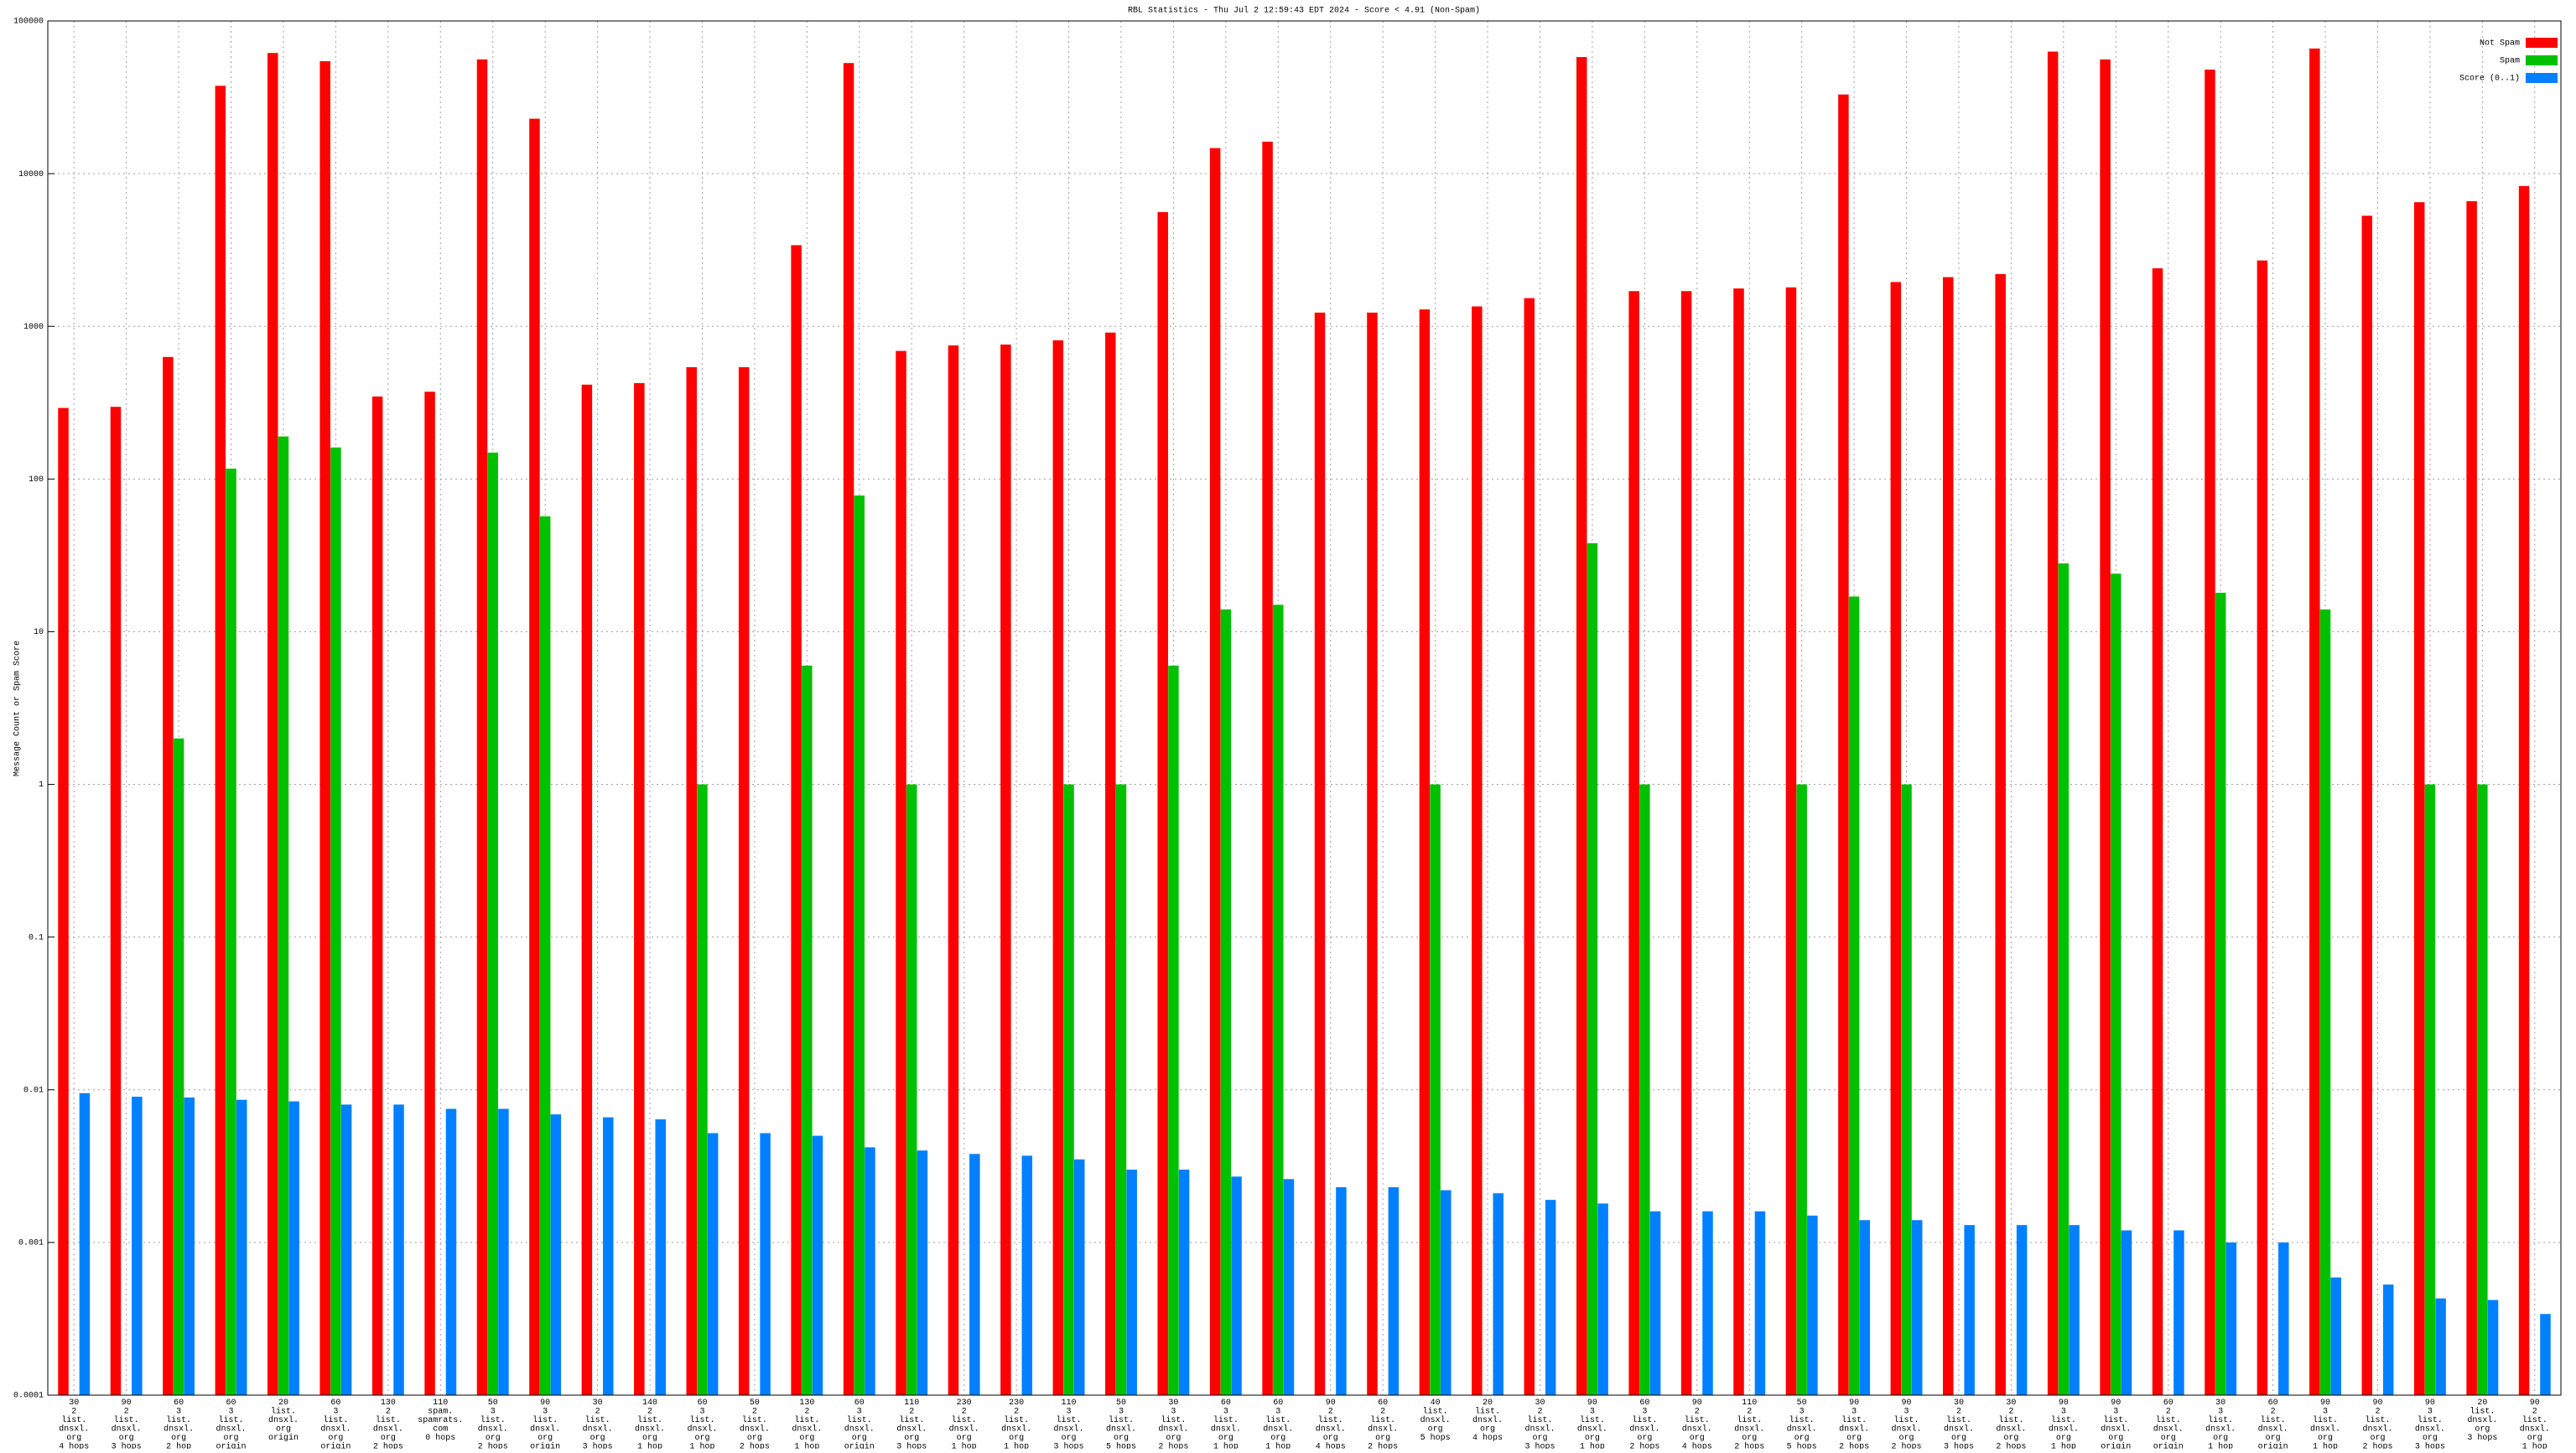 The image size is (2576, 1453). I want to click on y-tick-label: 0.01, so click(33, 1090).